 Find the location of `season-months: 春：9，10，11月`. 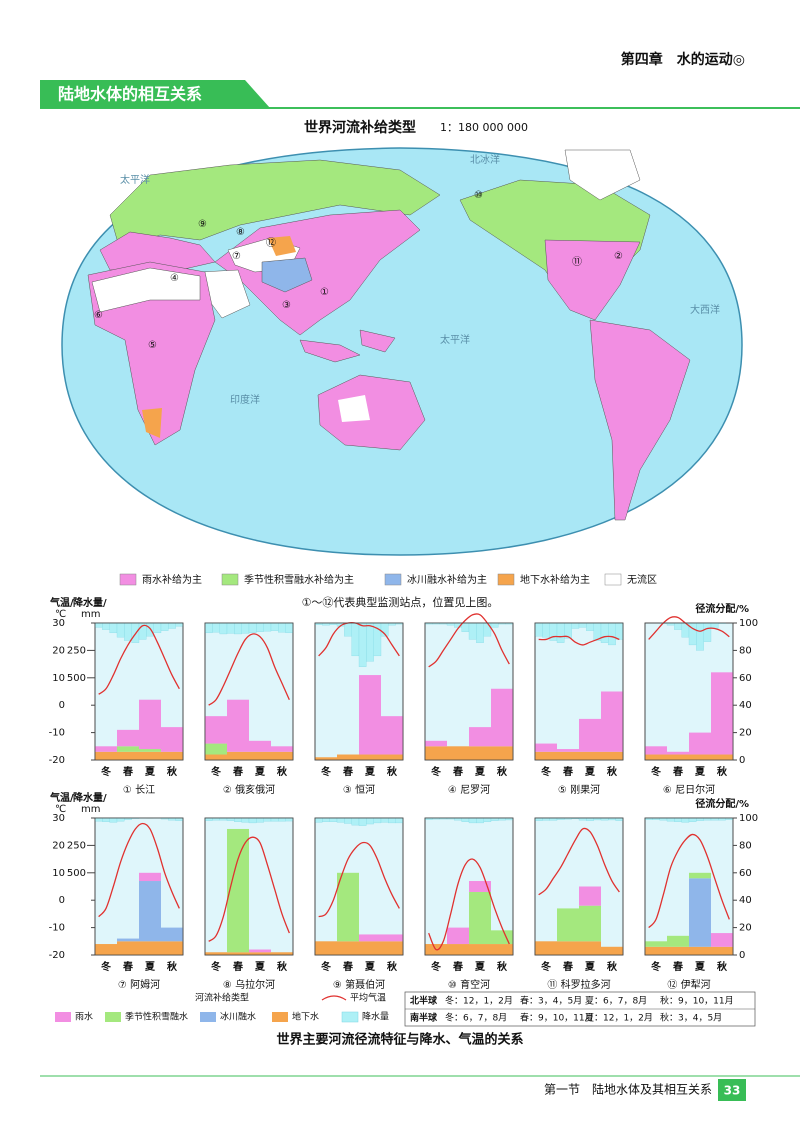

season-months: 春：9，10，11月 is located at coordinates (557, 1018).